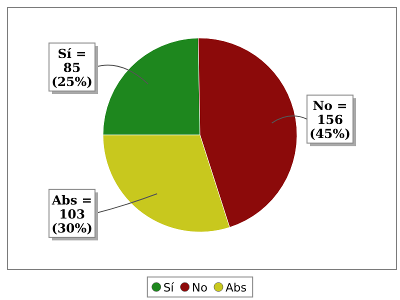 This screenshot has width=400, height=300. What do you see at coordinates (72, 68) in the screenshot?
I see `data-label: Sí = 85 (25%)` at bounding box center [72, 68].